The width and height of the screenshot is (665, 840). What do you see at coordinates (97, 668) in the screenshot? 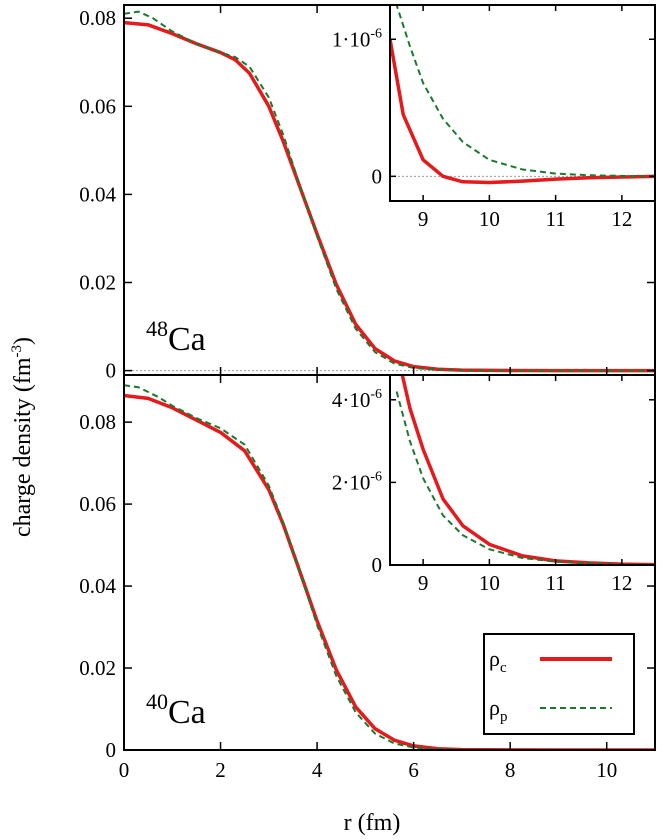
I see `ca40-main-ytick-label: 0.02` at bounding box center [97, 668].